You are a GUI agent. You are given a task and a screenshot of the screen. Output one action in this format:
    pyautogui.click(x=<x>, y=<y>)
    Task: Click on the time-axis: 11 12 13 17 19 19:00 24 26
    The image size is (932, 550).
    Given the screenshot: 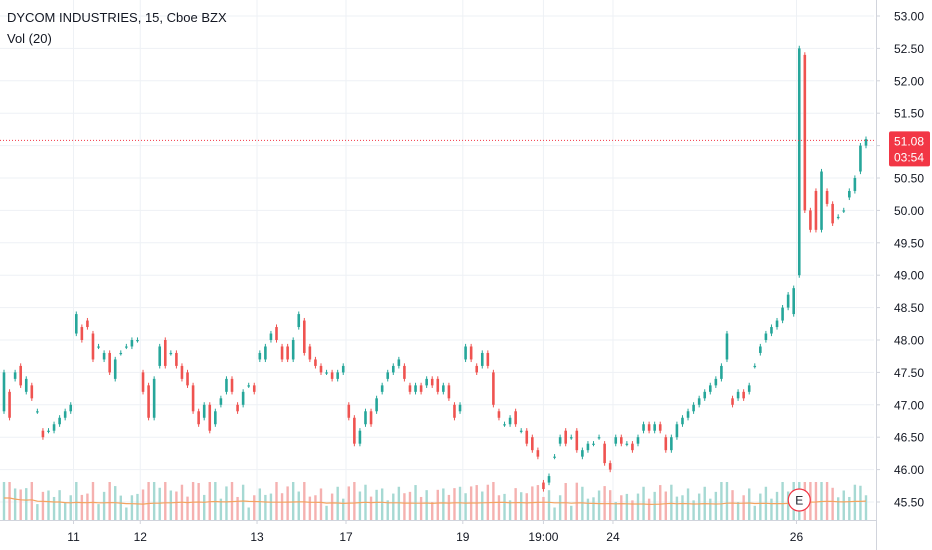 What is the action you would take?
    pyautogui.click(x=438, y=535)
    